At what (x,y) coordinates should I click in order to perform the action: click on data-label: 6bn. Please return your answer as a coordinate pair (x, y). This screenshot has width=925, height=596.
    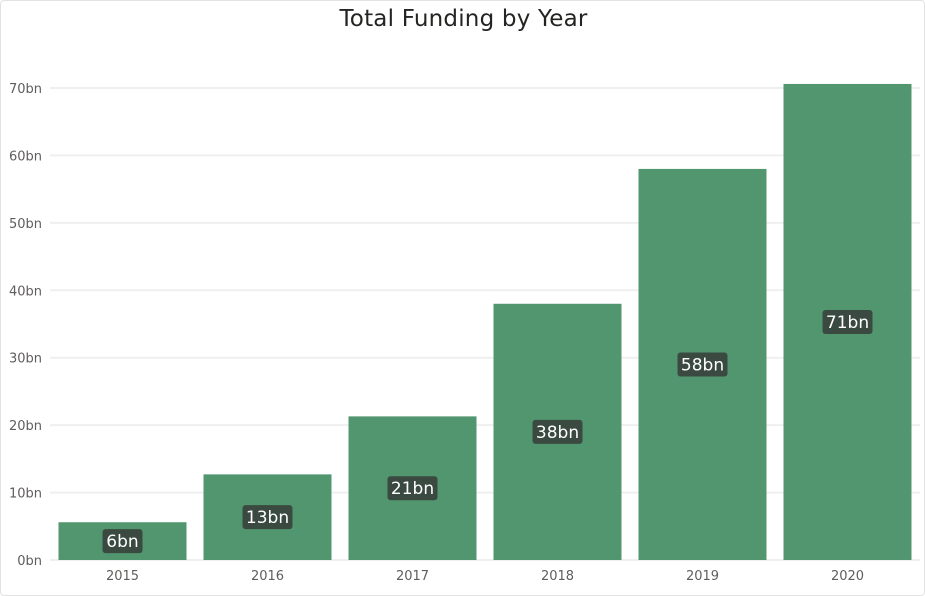
    Looking at the image, I should click on (122, 542).